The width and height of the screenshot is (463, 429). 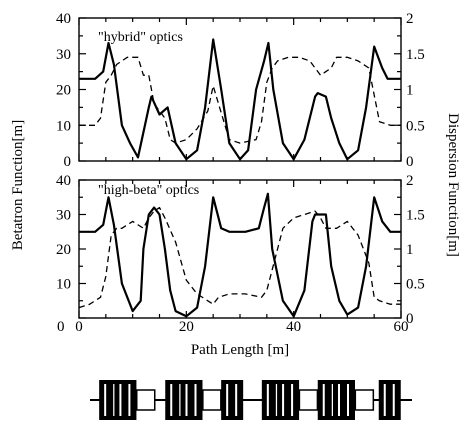 I want to click on right-axis-title: Dispersion Function[m], so click(x=453, y=185).